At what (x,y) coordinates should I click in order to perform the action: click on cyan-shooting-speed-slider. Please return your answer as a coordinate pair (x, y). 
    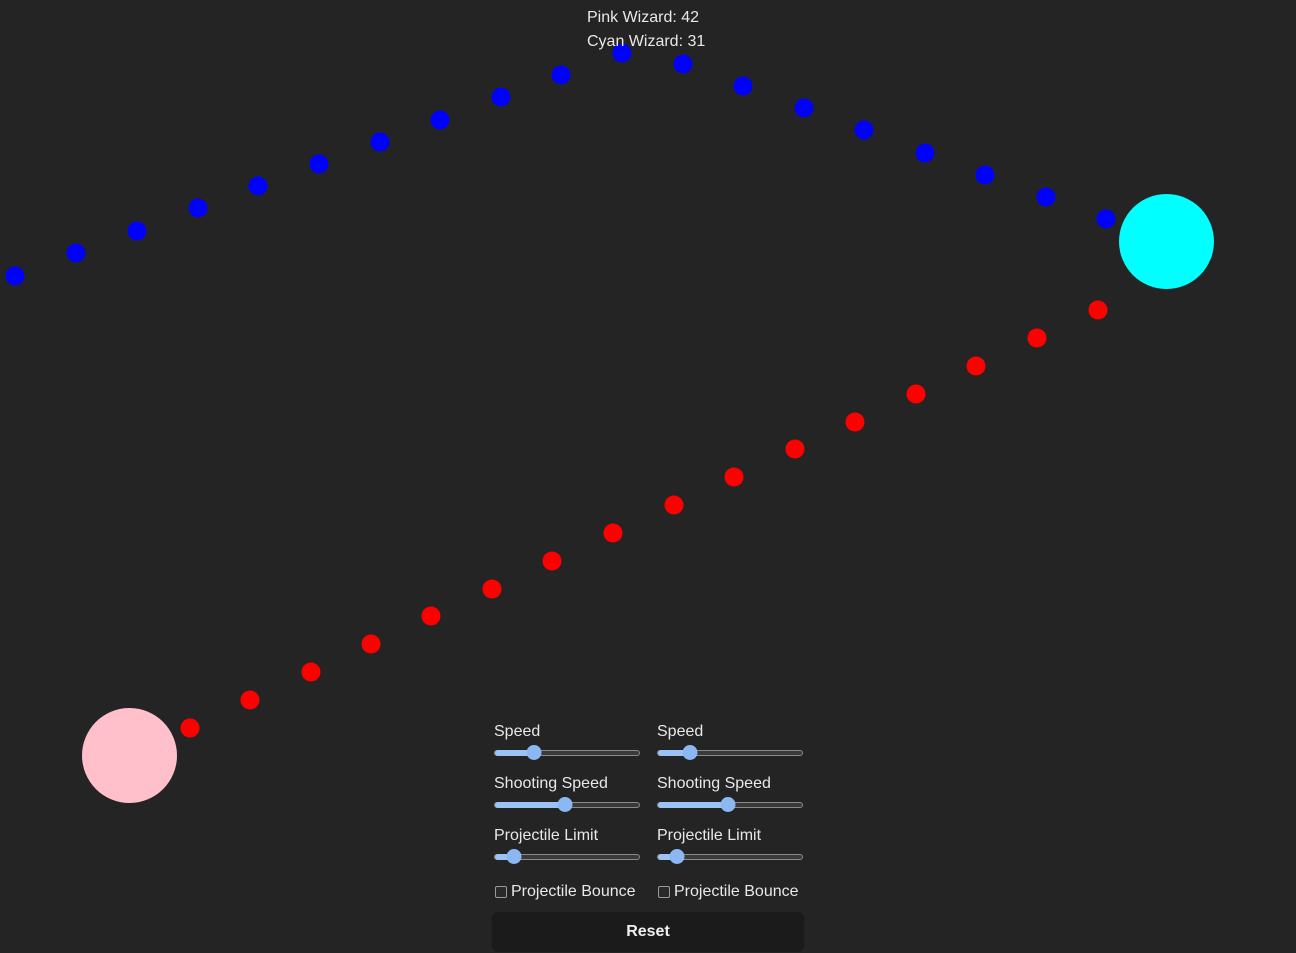
    Looking at the image, I should click on (730, 805).